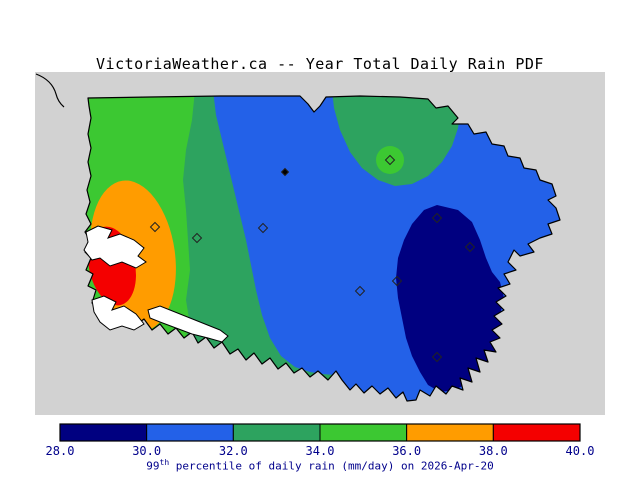 The image size is (640, 480). I want to click on colorbar-tick-28.0: 28.0, so click(60, 451).